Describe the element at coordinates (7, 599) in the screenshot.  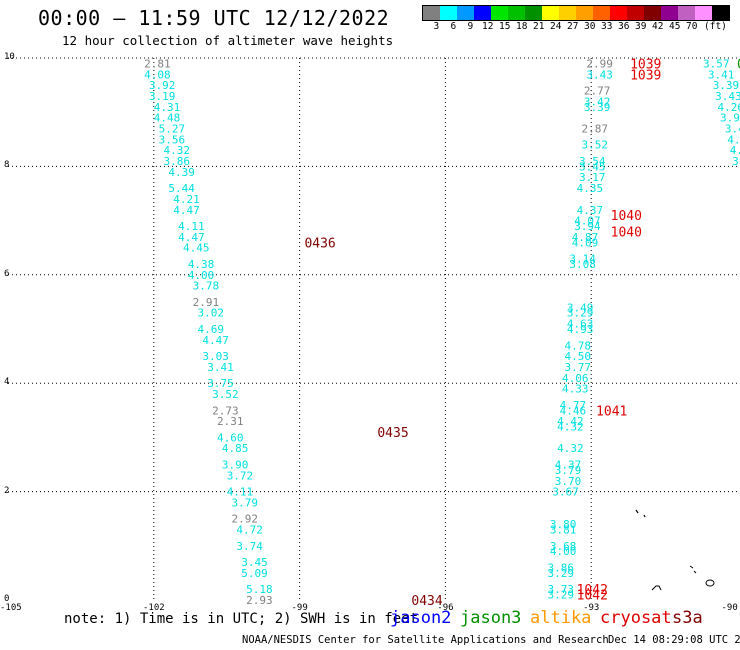
I see `y-tick-label: 0` at that location.